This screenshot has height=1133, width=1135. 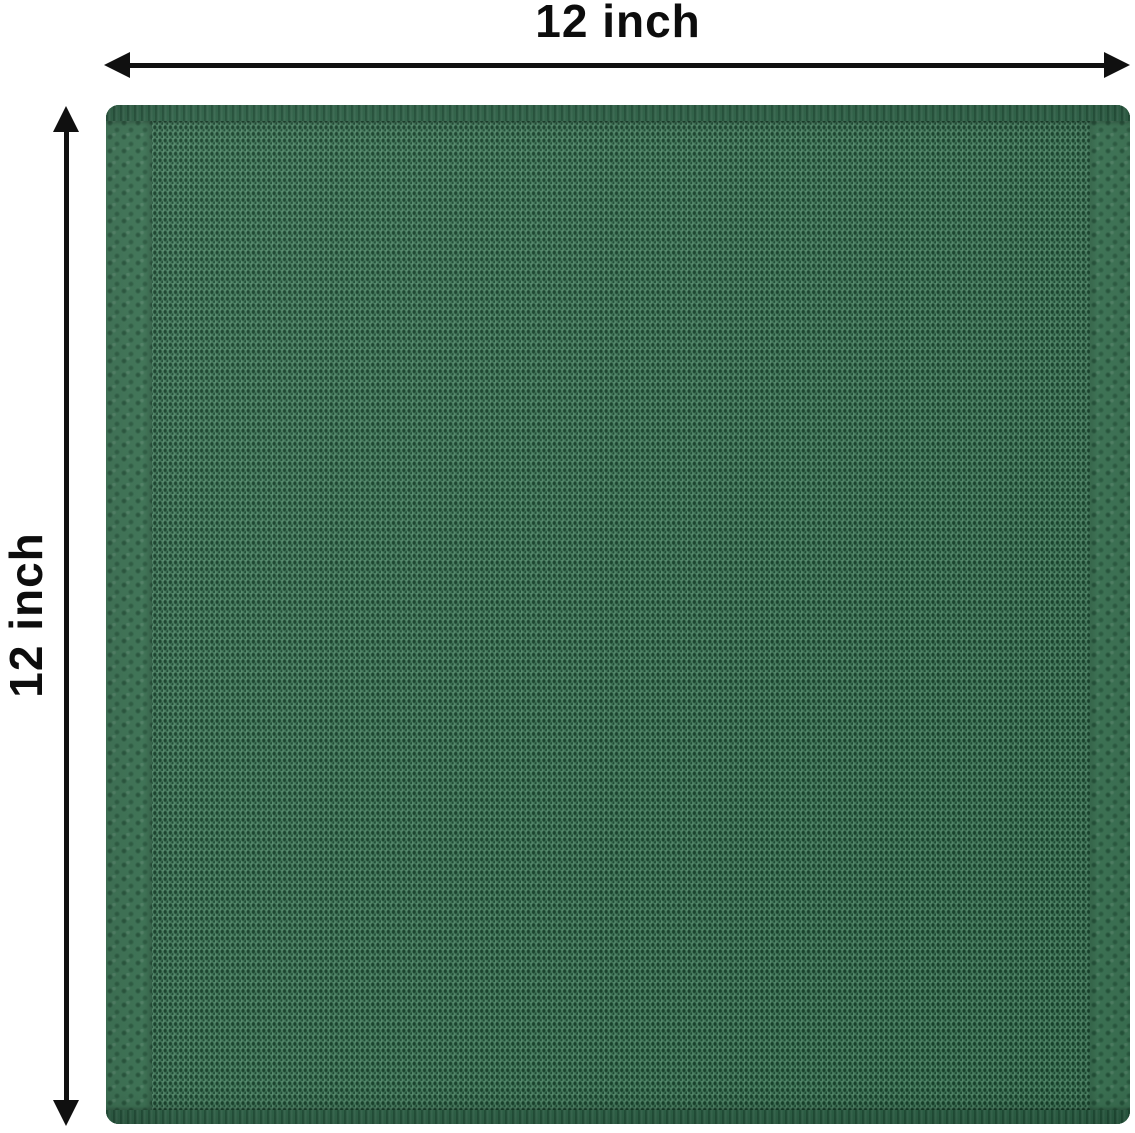 I want to click on height-dimension-arrow, so click(x=66, y=616).